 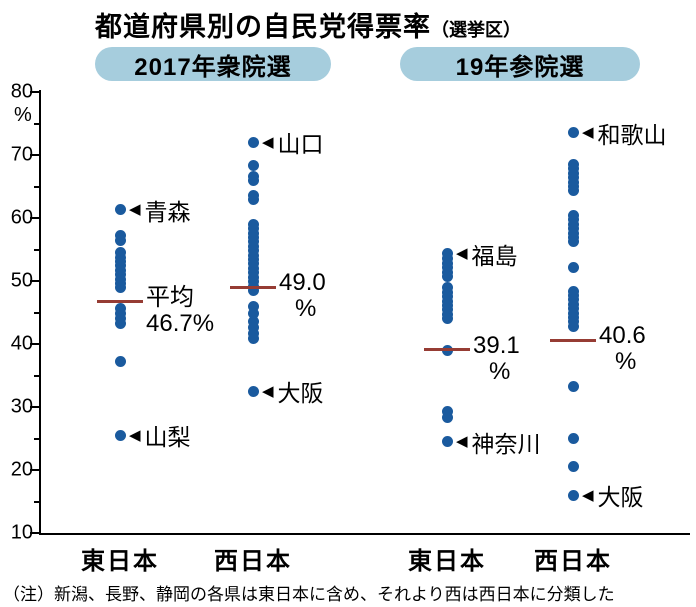 I want to click on mean-value-label: 平均 46.7%, so click(x=180, y=310).